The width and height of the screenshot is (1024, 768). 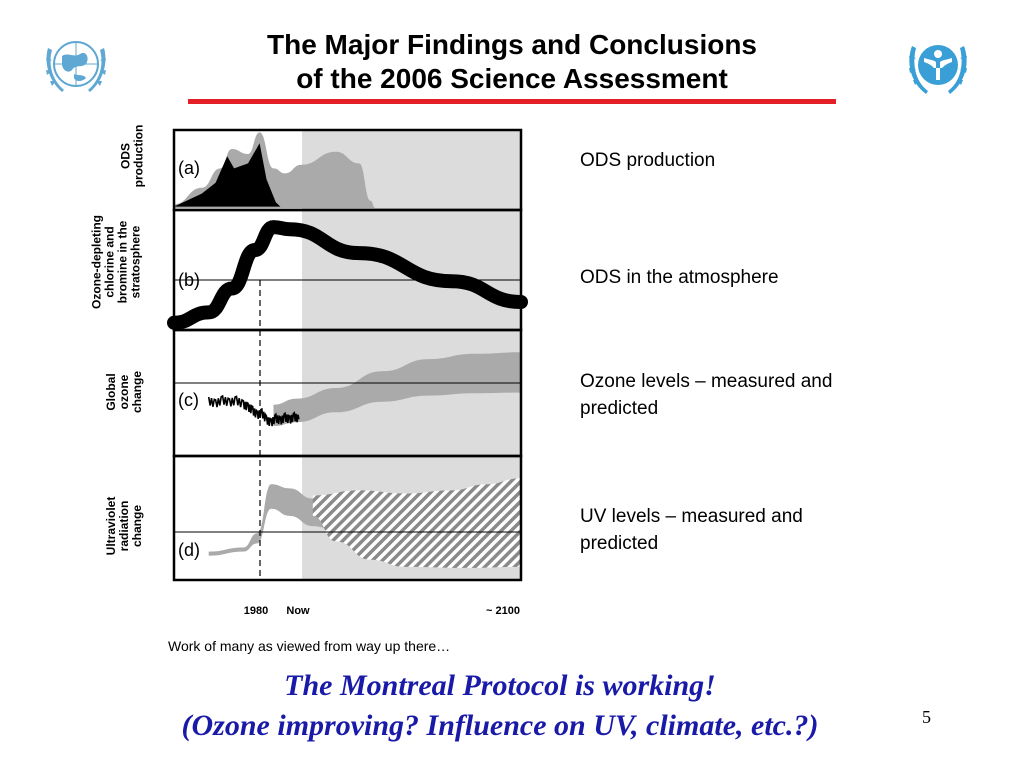 I want to click on panel-d-ylabel: Ultravioletradiationchange, so click(x=124, y=526).